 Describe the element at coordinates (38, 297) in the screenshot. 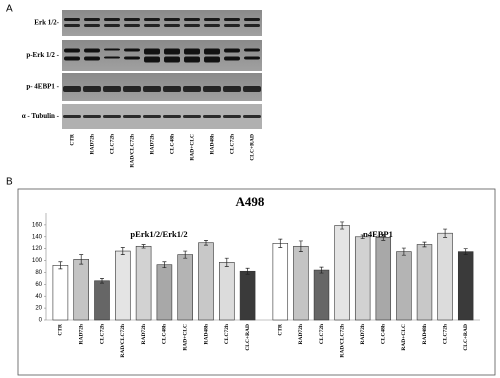

I see `y-tick-label: 40` at that location.